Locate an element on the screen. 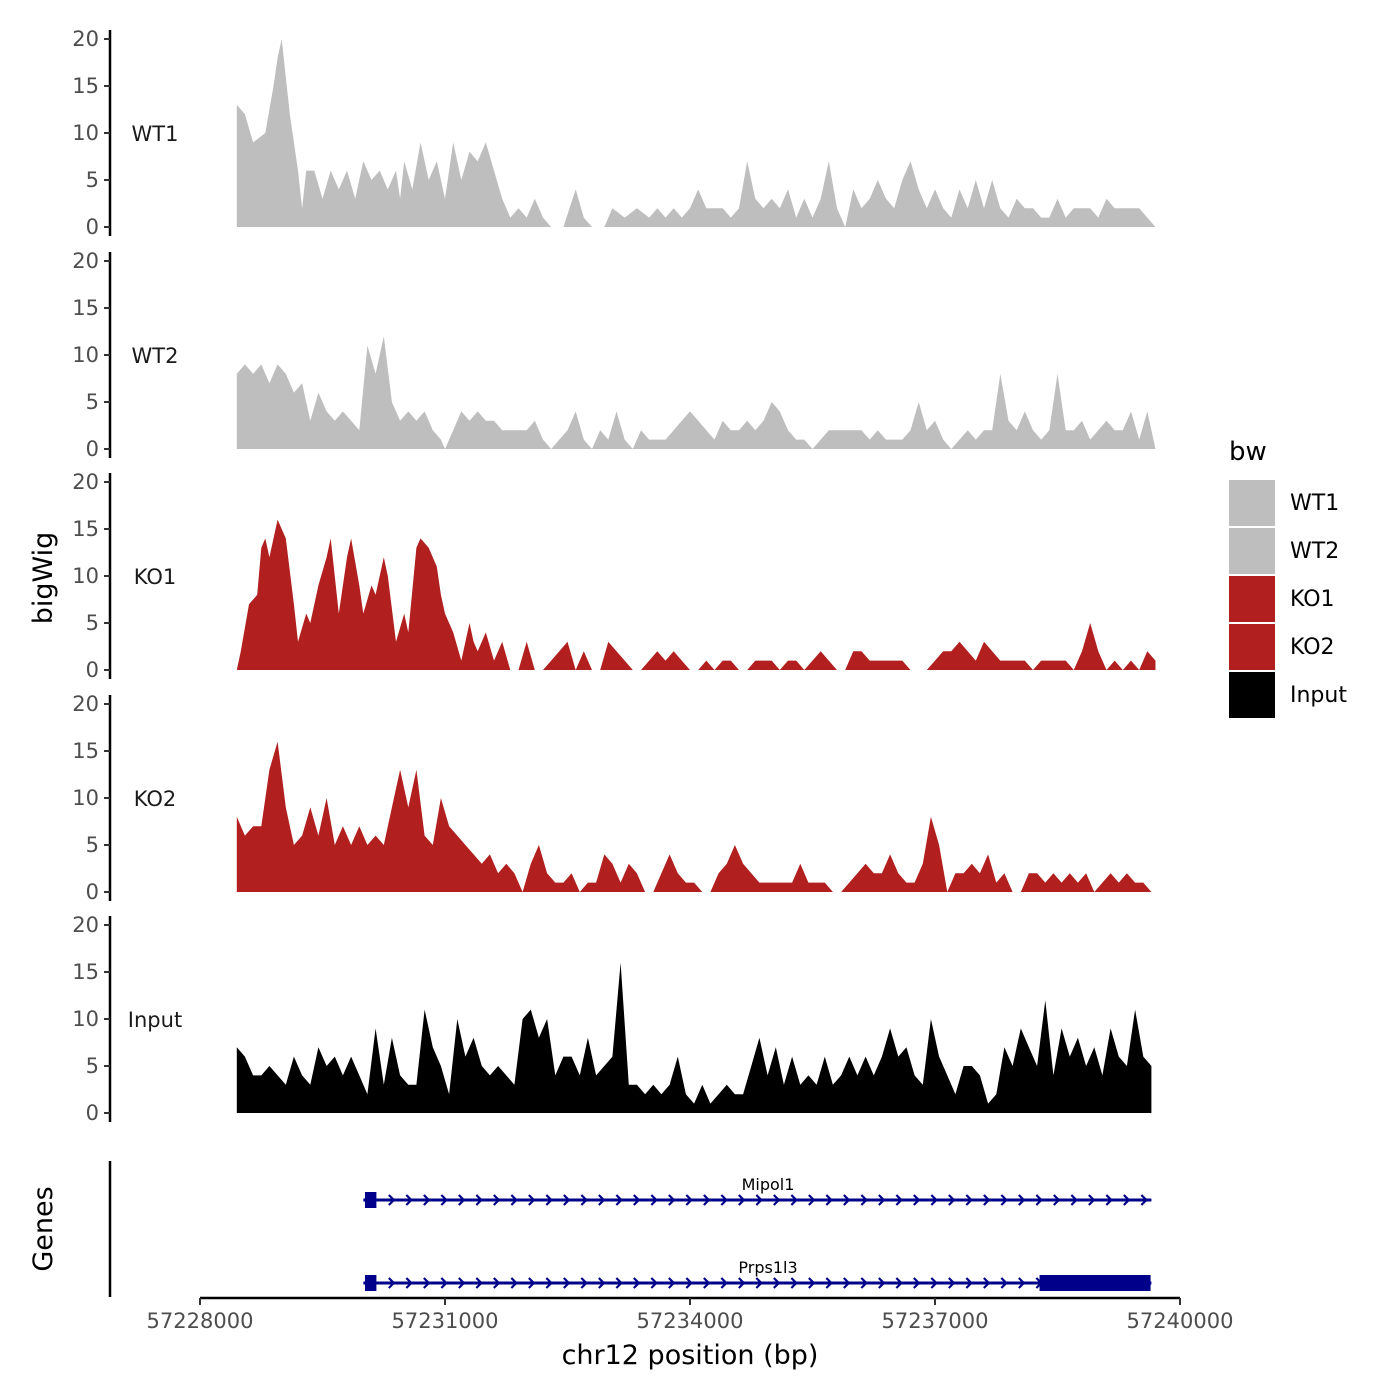  x-axis: 57228000 57231000 57234000 57237000 57240000 is located at coordinates (690, 1314).